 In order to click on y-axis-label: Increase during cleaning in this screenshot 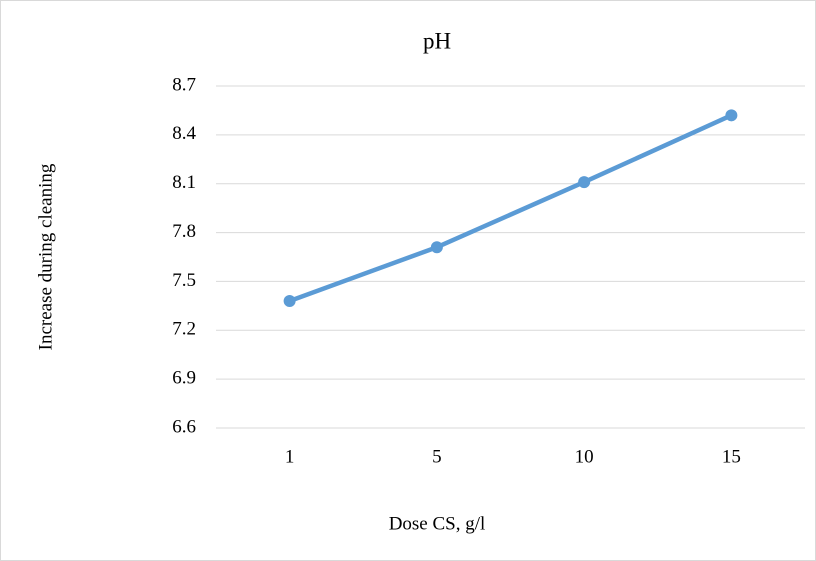, I will do `click(45, 256)`.